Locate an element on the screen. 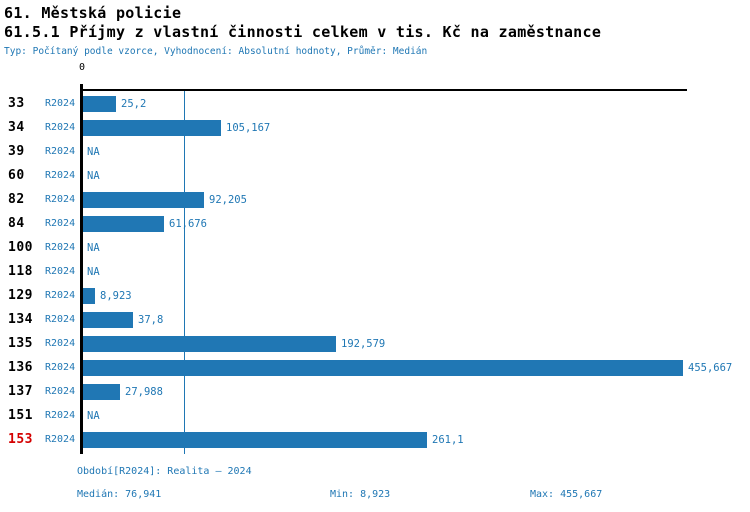  chart-row: 153 R2024 261,1 is located at coordinates (375, 440).